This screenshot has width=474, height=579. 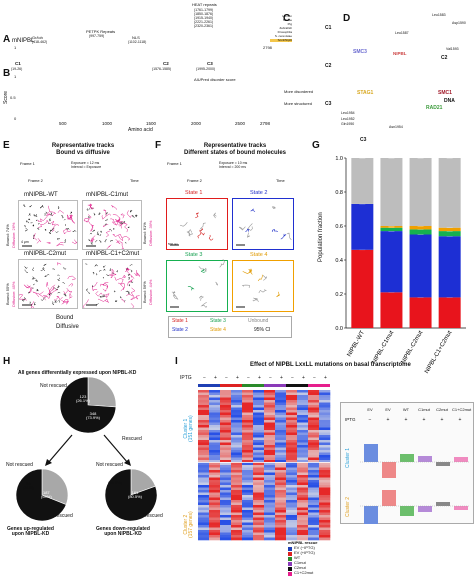 I want to click on pie-slice, so click(x=131, y=495).